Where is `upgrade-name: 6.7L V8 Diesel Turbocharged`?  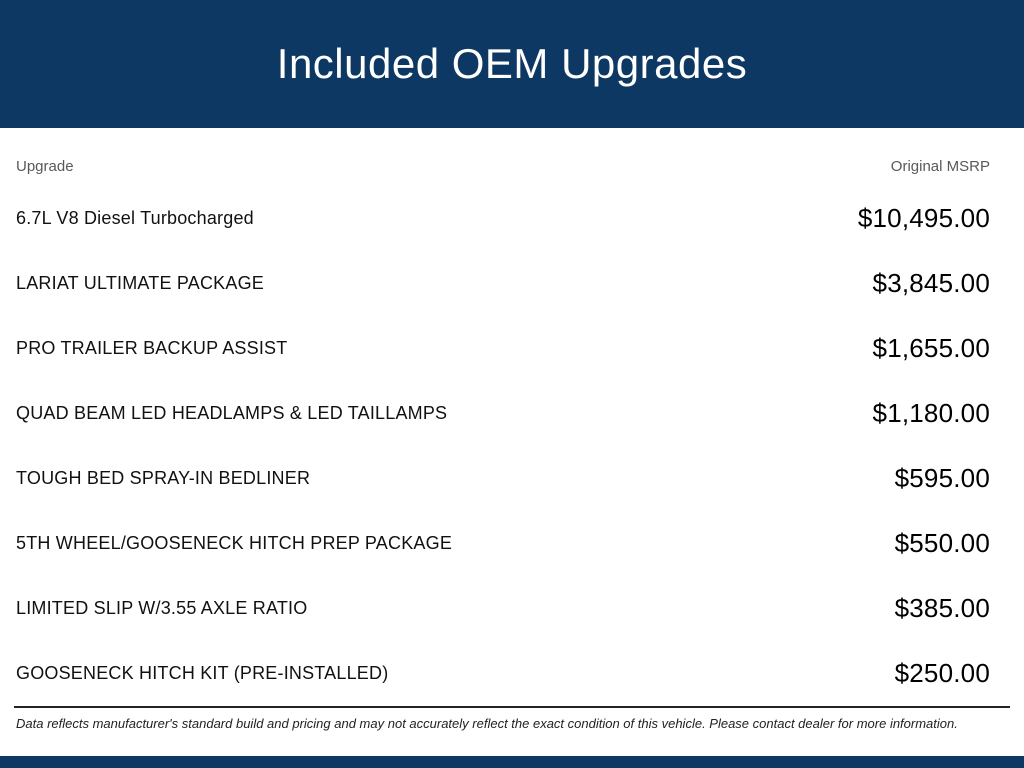
upgrade-name: 6.7L V8 Diesel Turbocharged is located at coordinates (135, 218).